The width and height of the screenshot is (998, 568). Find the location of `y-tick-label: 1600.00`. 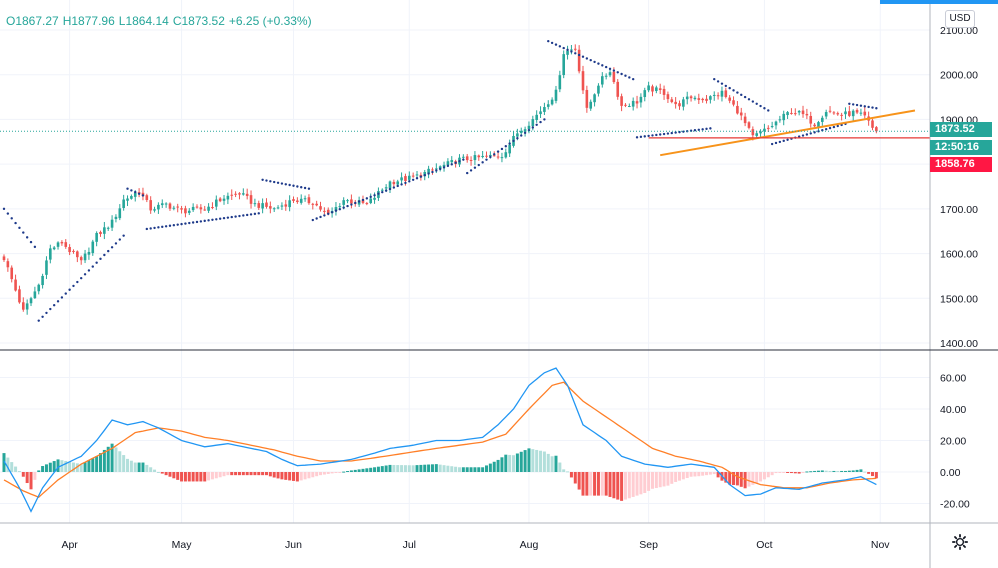

y-tick-label: 1600.00 is located at coordinates (959, 255).